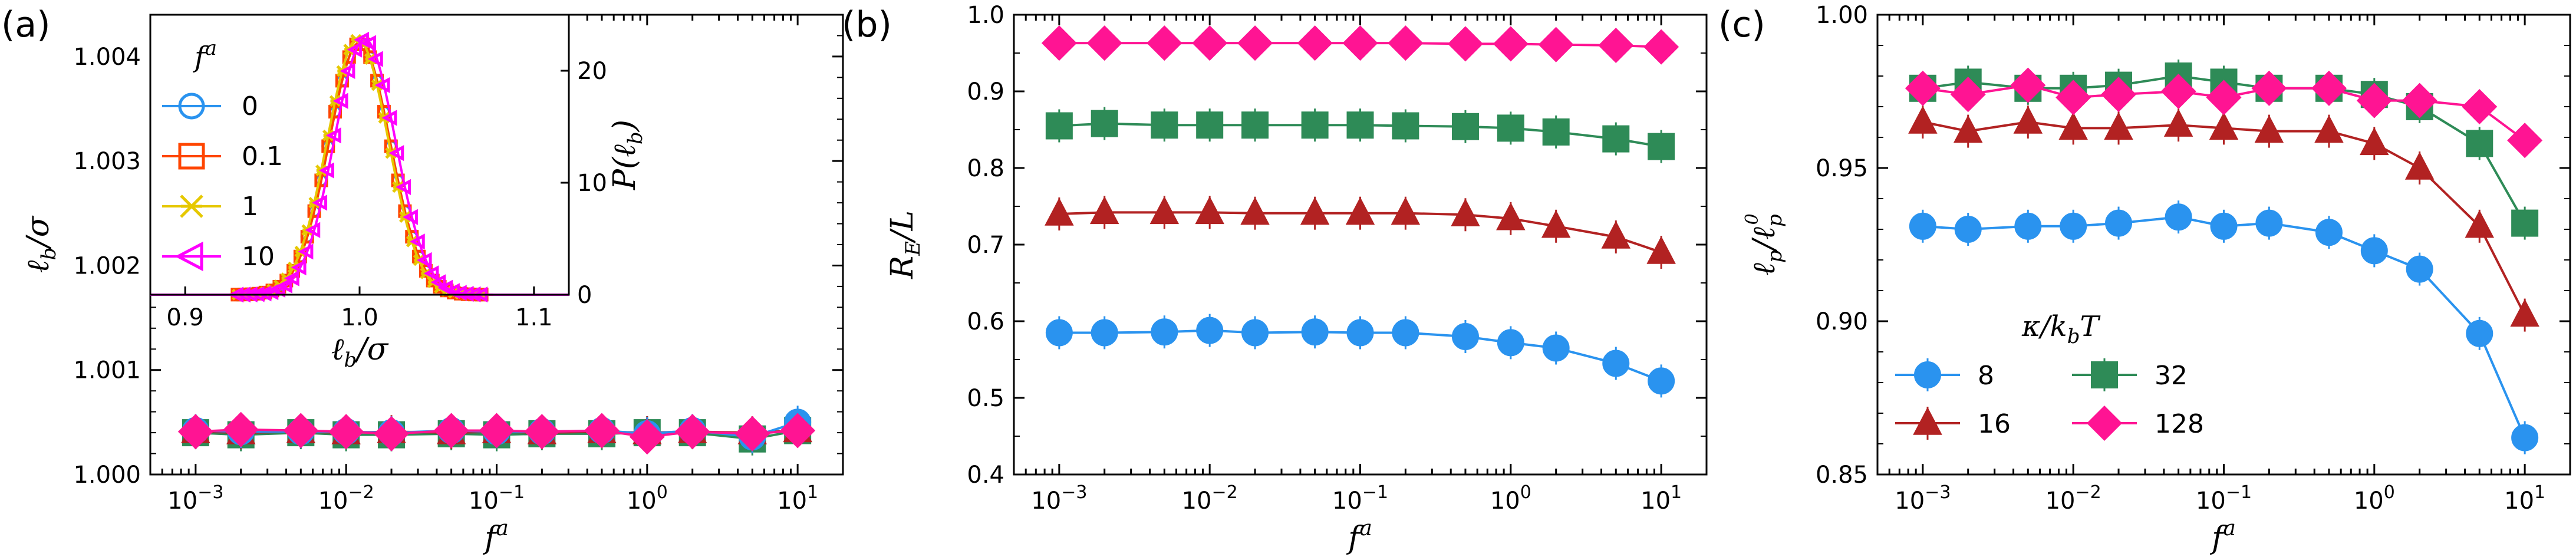 This screenshot has width=2576, height=557. I want to click on legend-label: 32, so click(2171, 376).